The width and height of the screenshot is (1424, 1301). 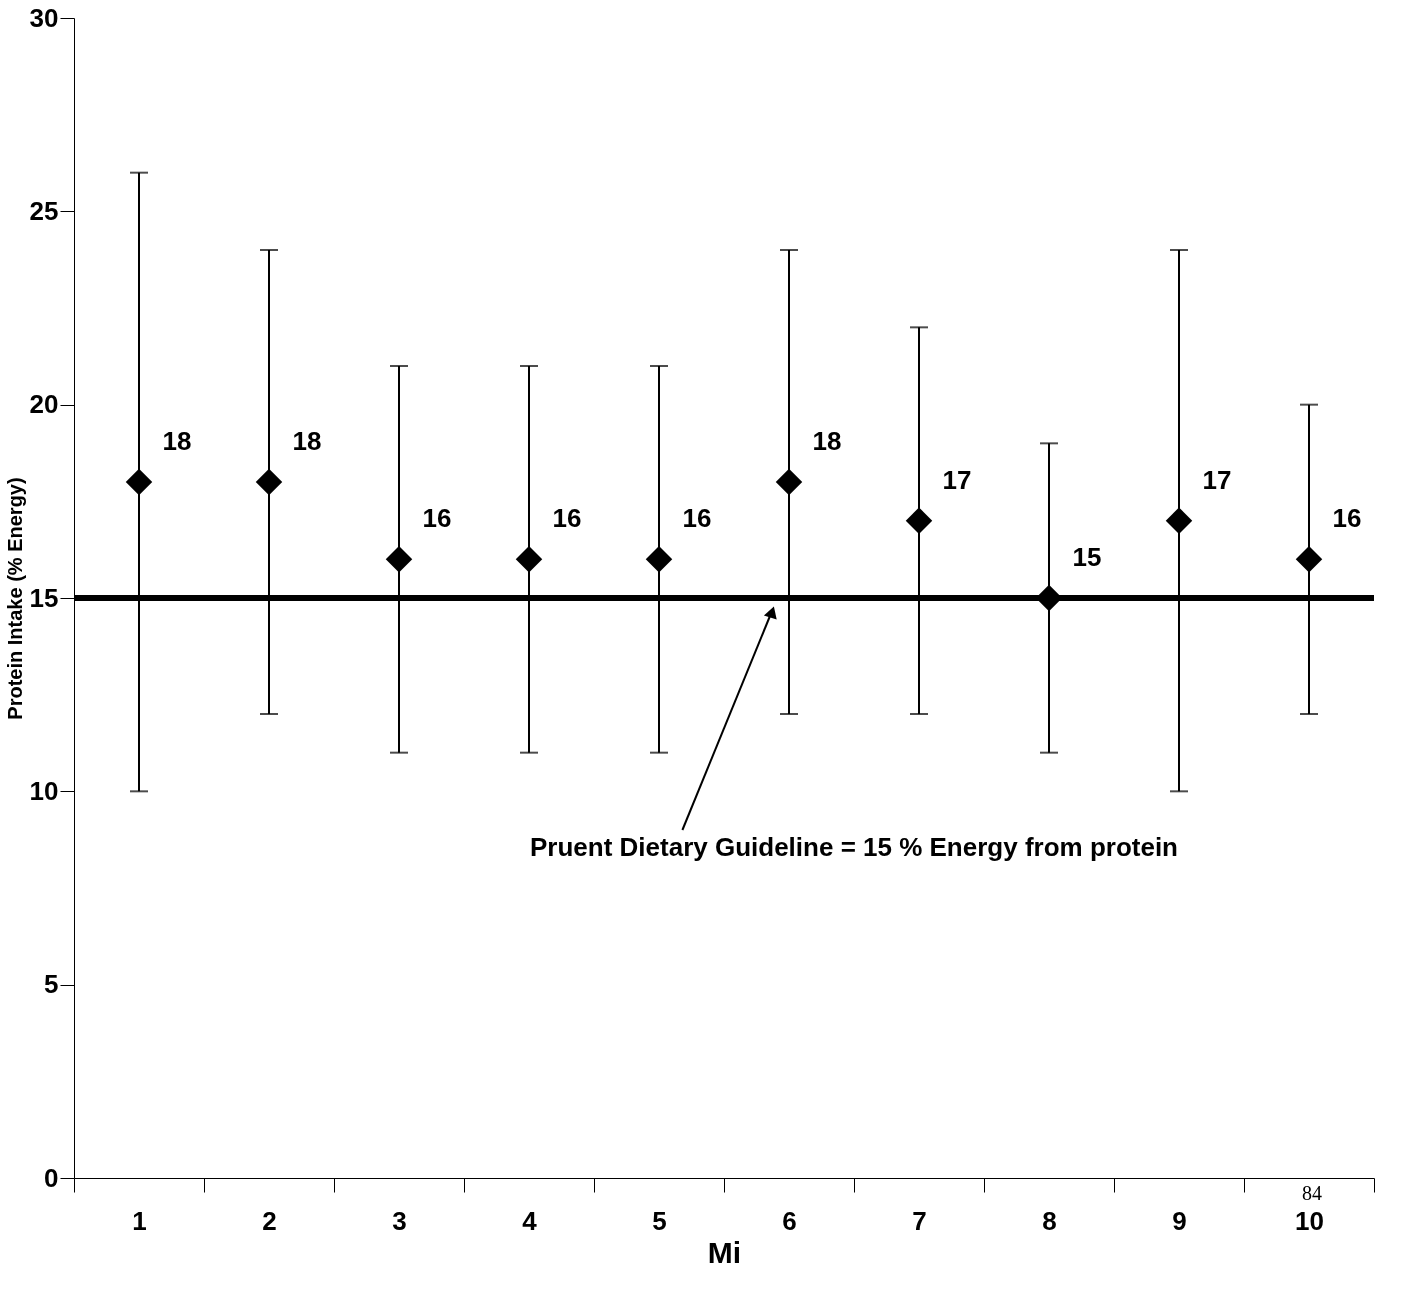 I want to click on y-tick-label: 15, so click(x=44, y=597).